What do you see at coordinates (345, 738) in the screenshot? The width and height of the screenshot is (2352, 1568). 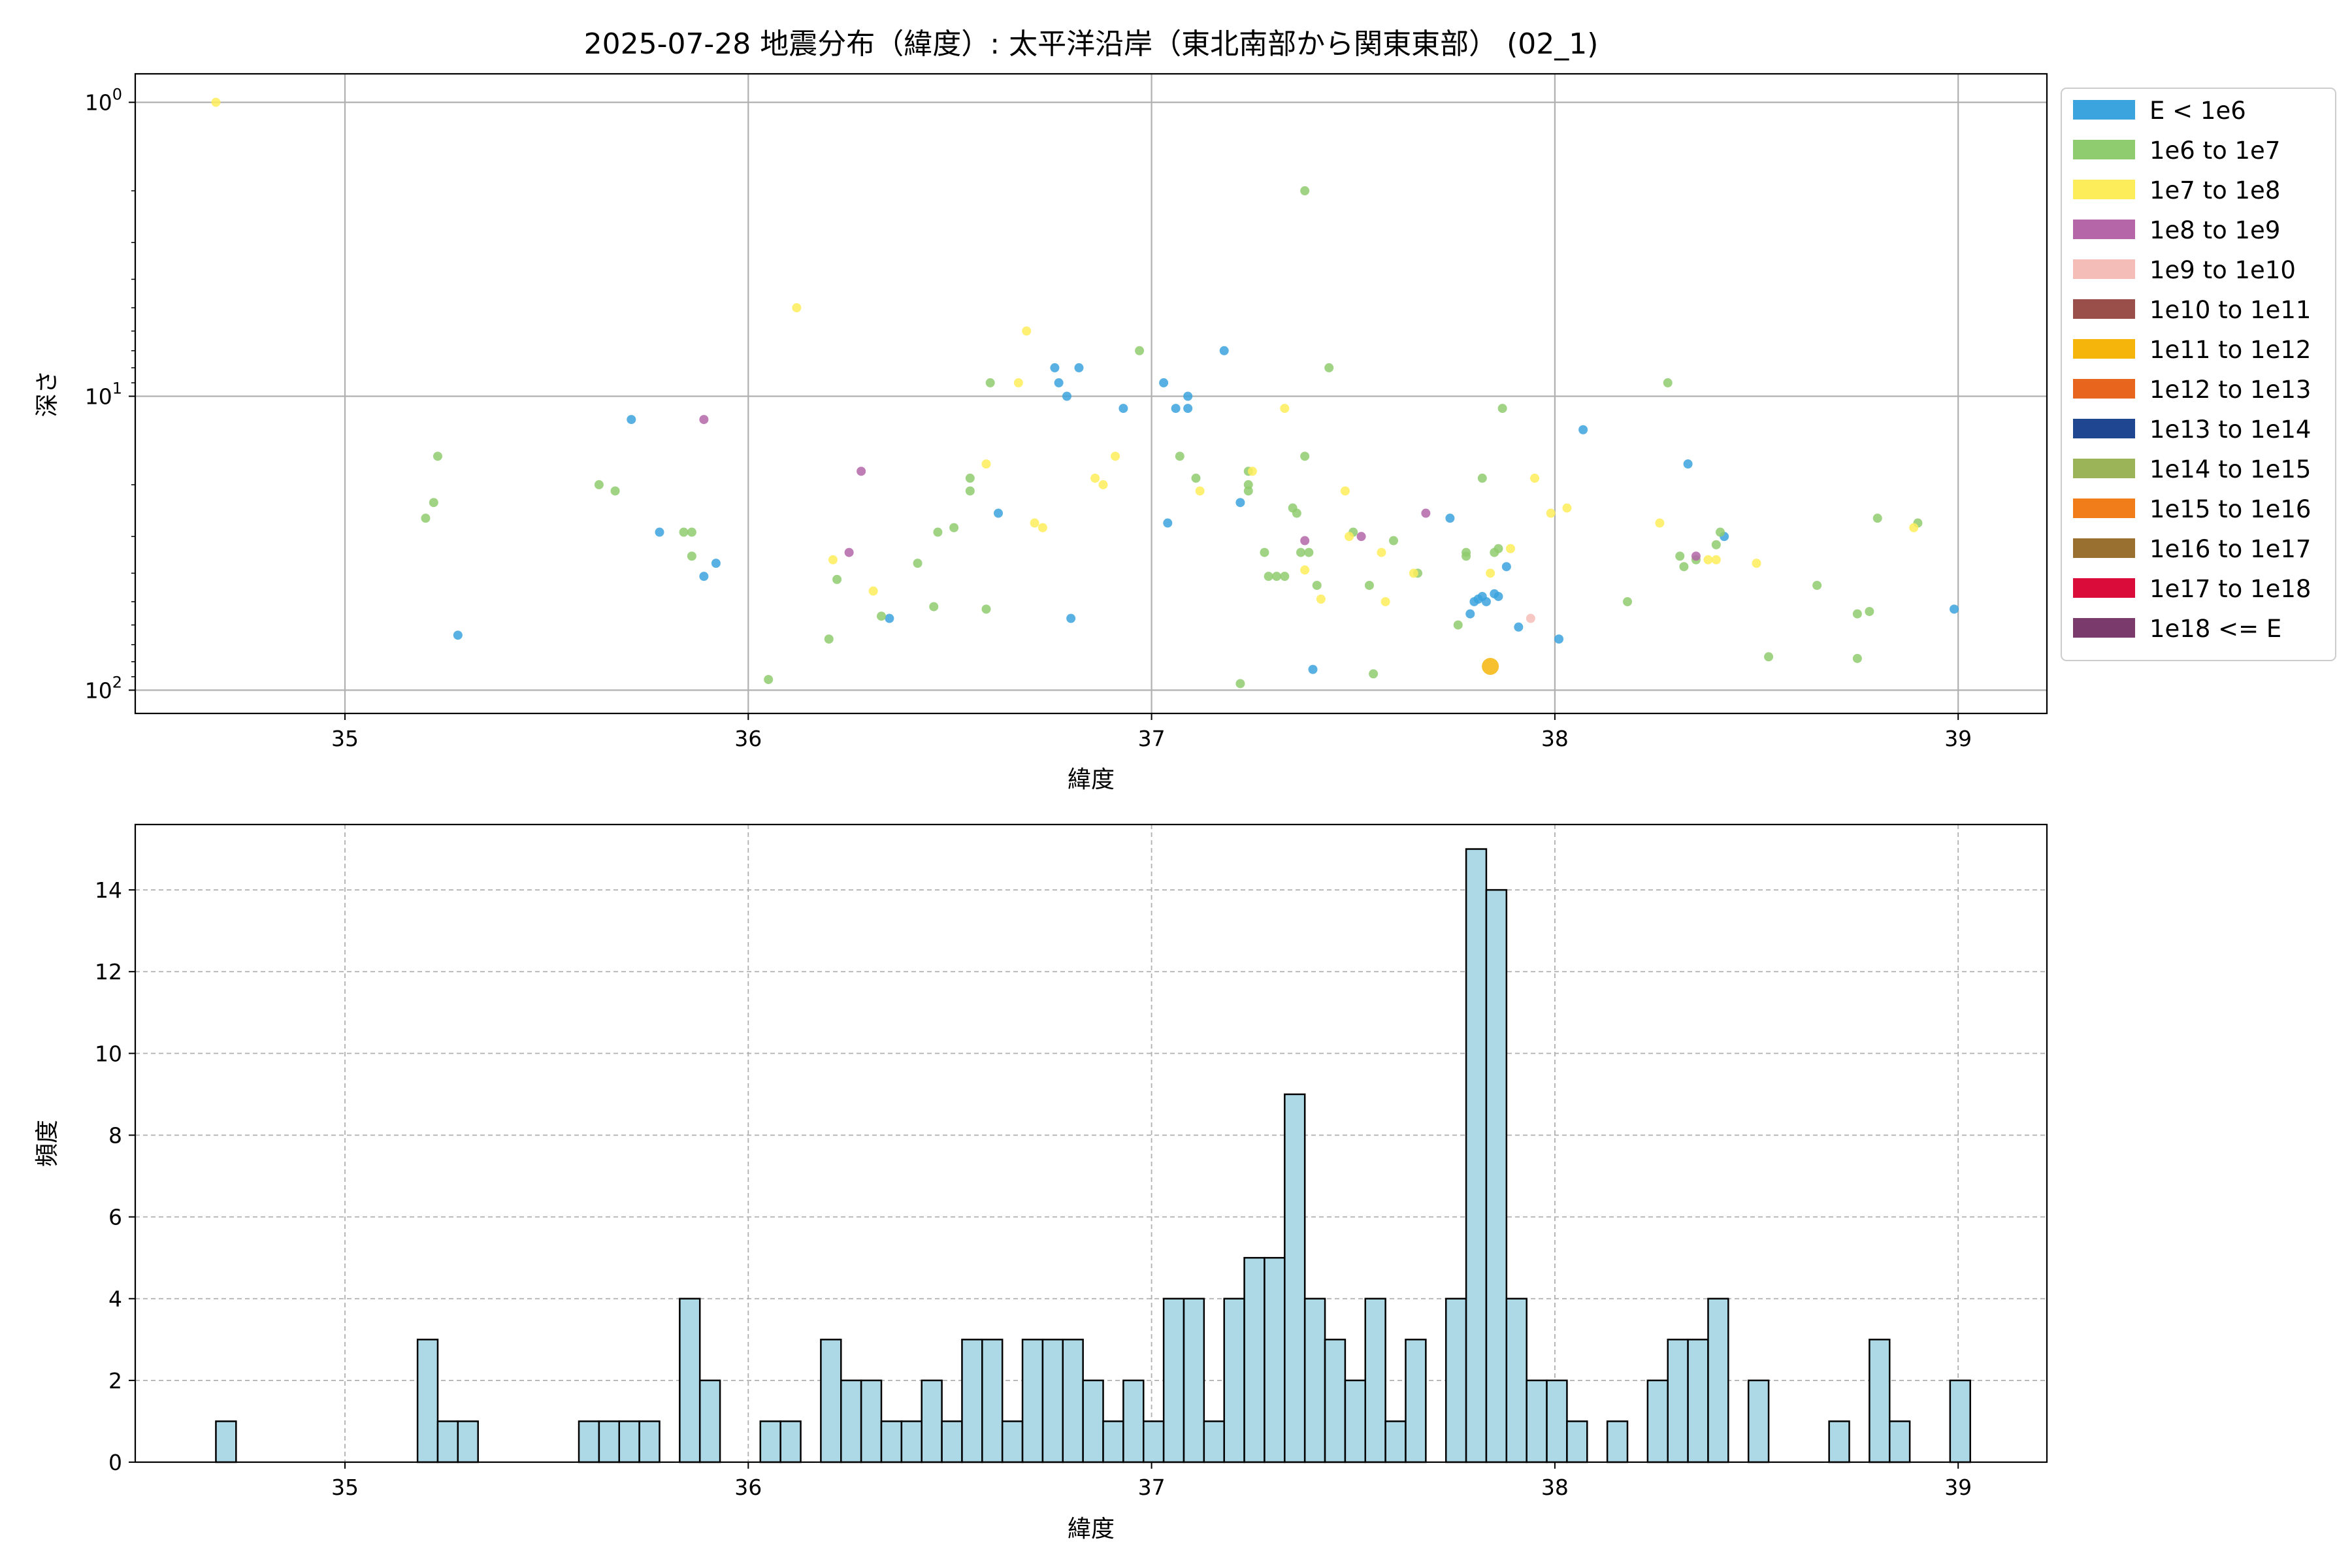 I see `x-tick-label: 35` at bounding box center [345, 738].